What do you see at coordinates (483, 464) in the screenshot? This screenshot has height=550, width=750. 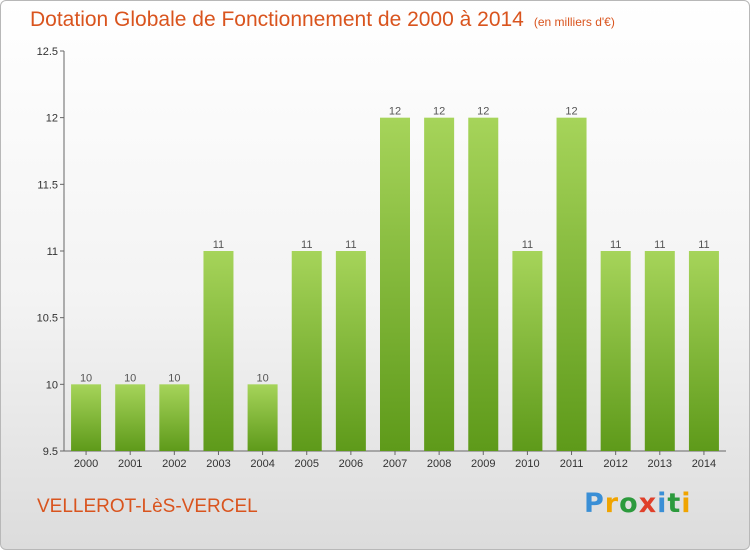 I see `x-tick-label-2009: 2009` at bounding box center [483, 464].